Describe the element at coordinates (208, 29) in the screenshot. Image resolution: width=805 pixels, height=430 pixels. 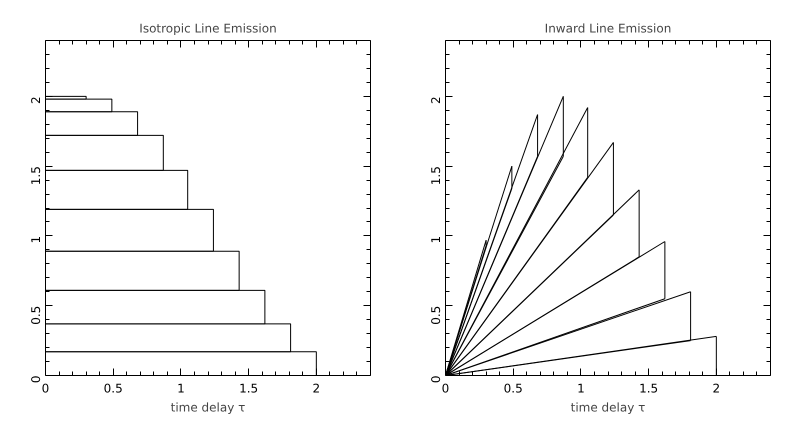
I see `chart-title: Isotropic Line Emission` at that location.